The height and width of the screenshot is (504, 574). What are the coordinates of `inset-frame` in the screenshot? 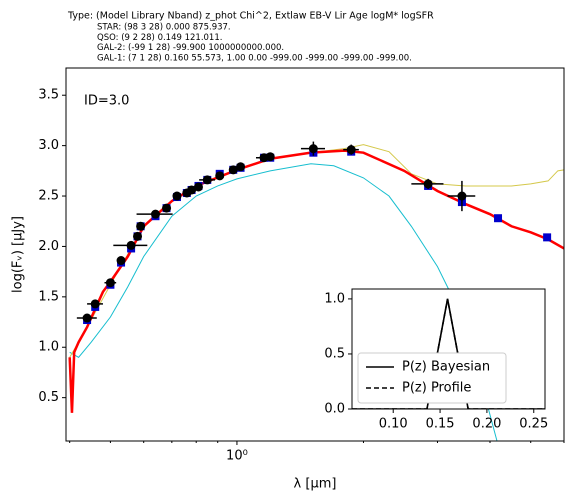 It's located at (448, 349).